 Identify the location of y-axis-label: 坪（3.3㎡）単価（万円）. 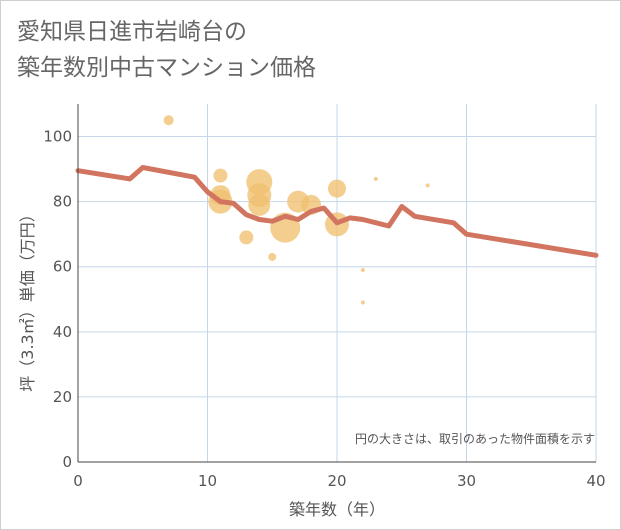
(27, 298).